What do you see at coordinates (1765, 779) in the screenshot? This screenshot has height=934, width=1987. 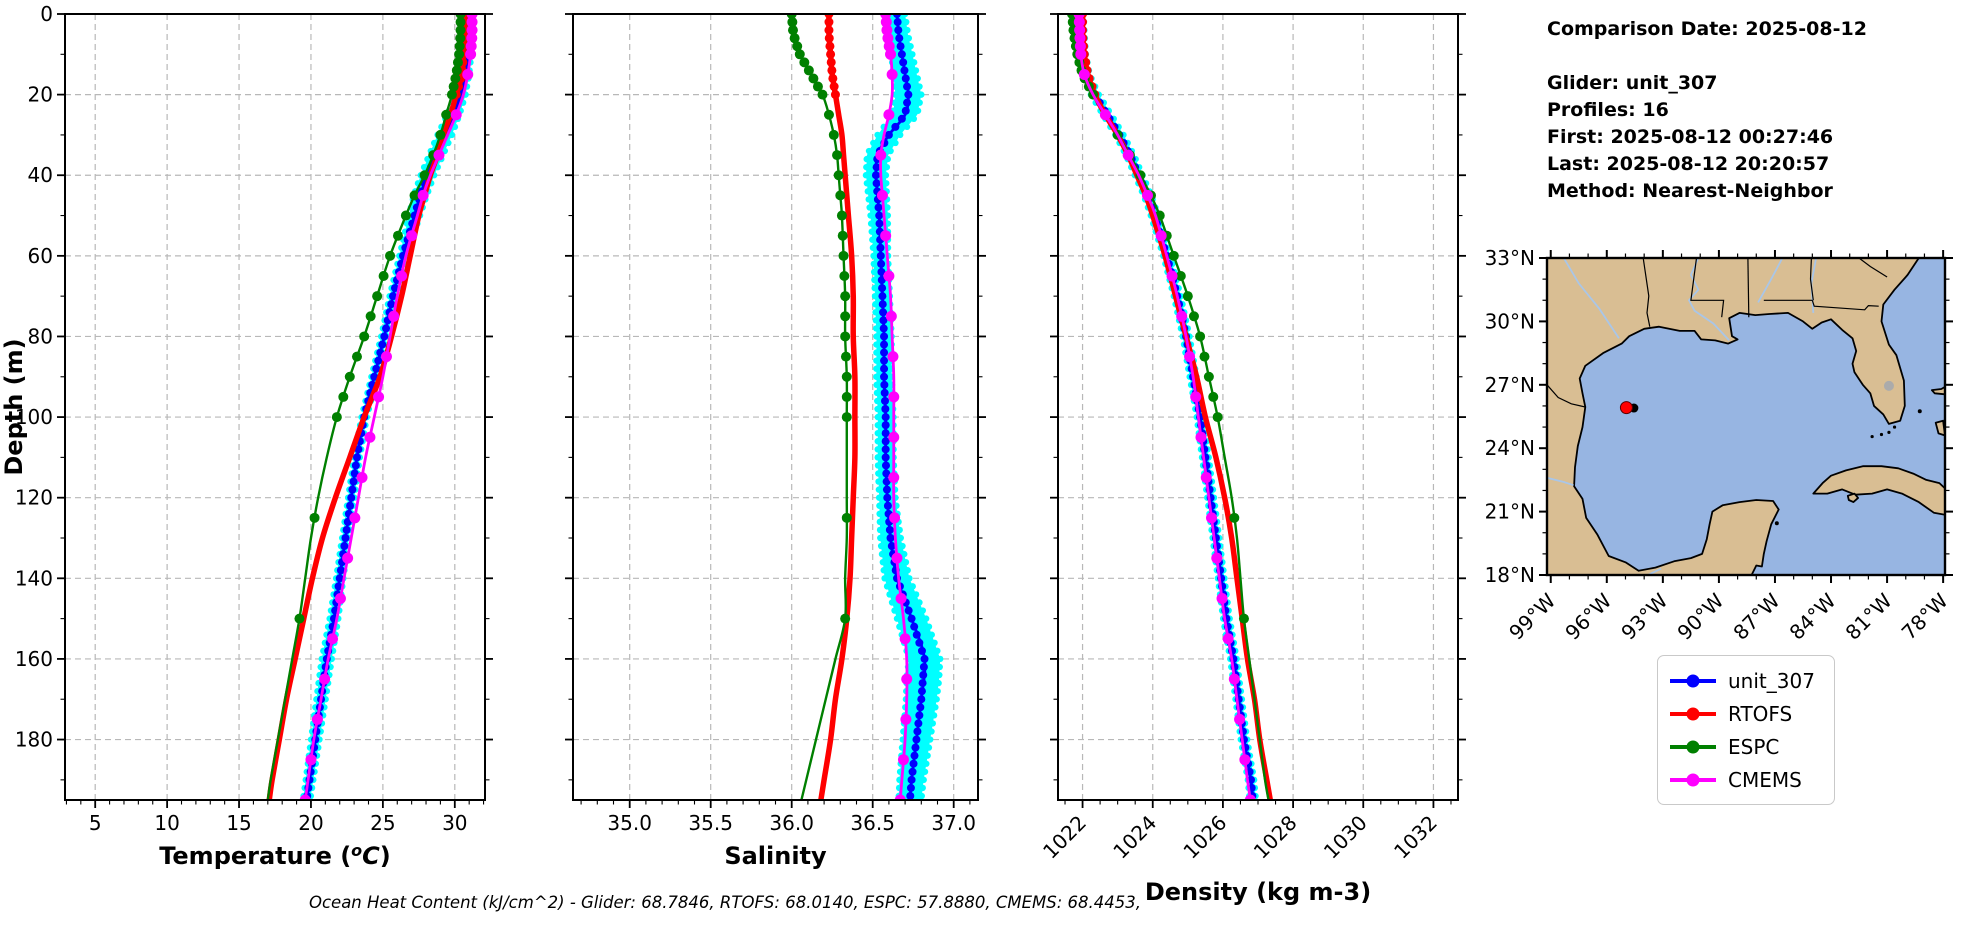 I see `legend-label: CMEMS` at bounding box center [1765, 779].